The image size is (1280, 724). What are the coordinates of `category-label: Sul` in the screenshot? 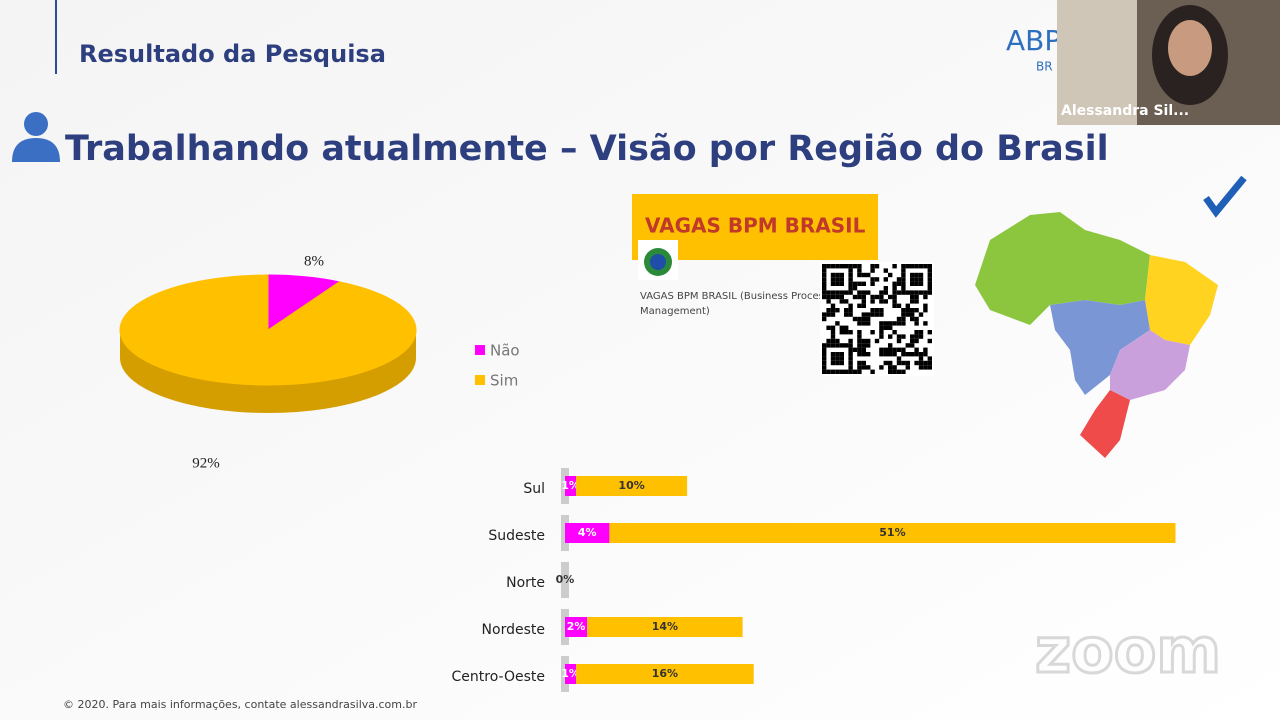 It's located at (534, 489).